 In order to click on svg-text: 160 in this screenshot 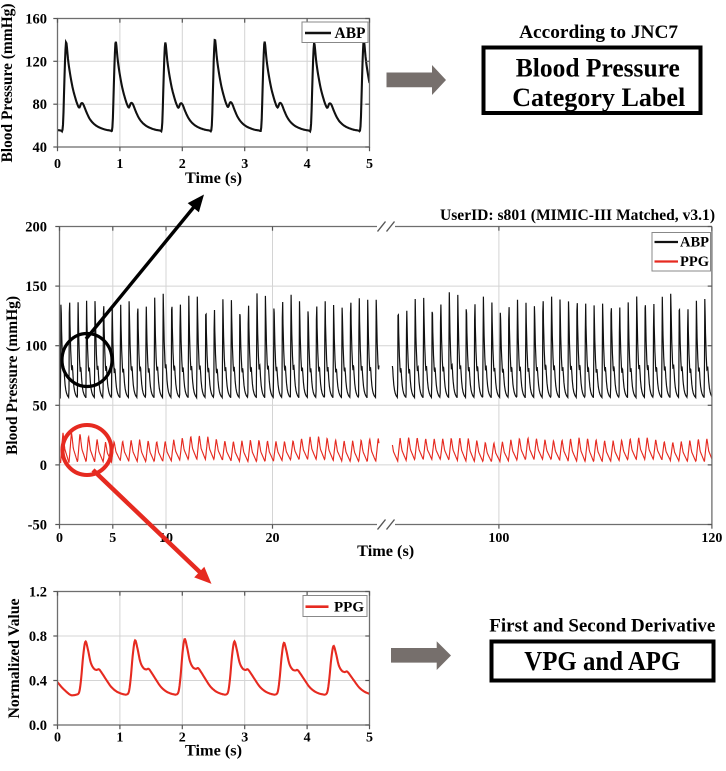, I will do `click(36, 20)`.